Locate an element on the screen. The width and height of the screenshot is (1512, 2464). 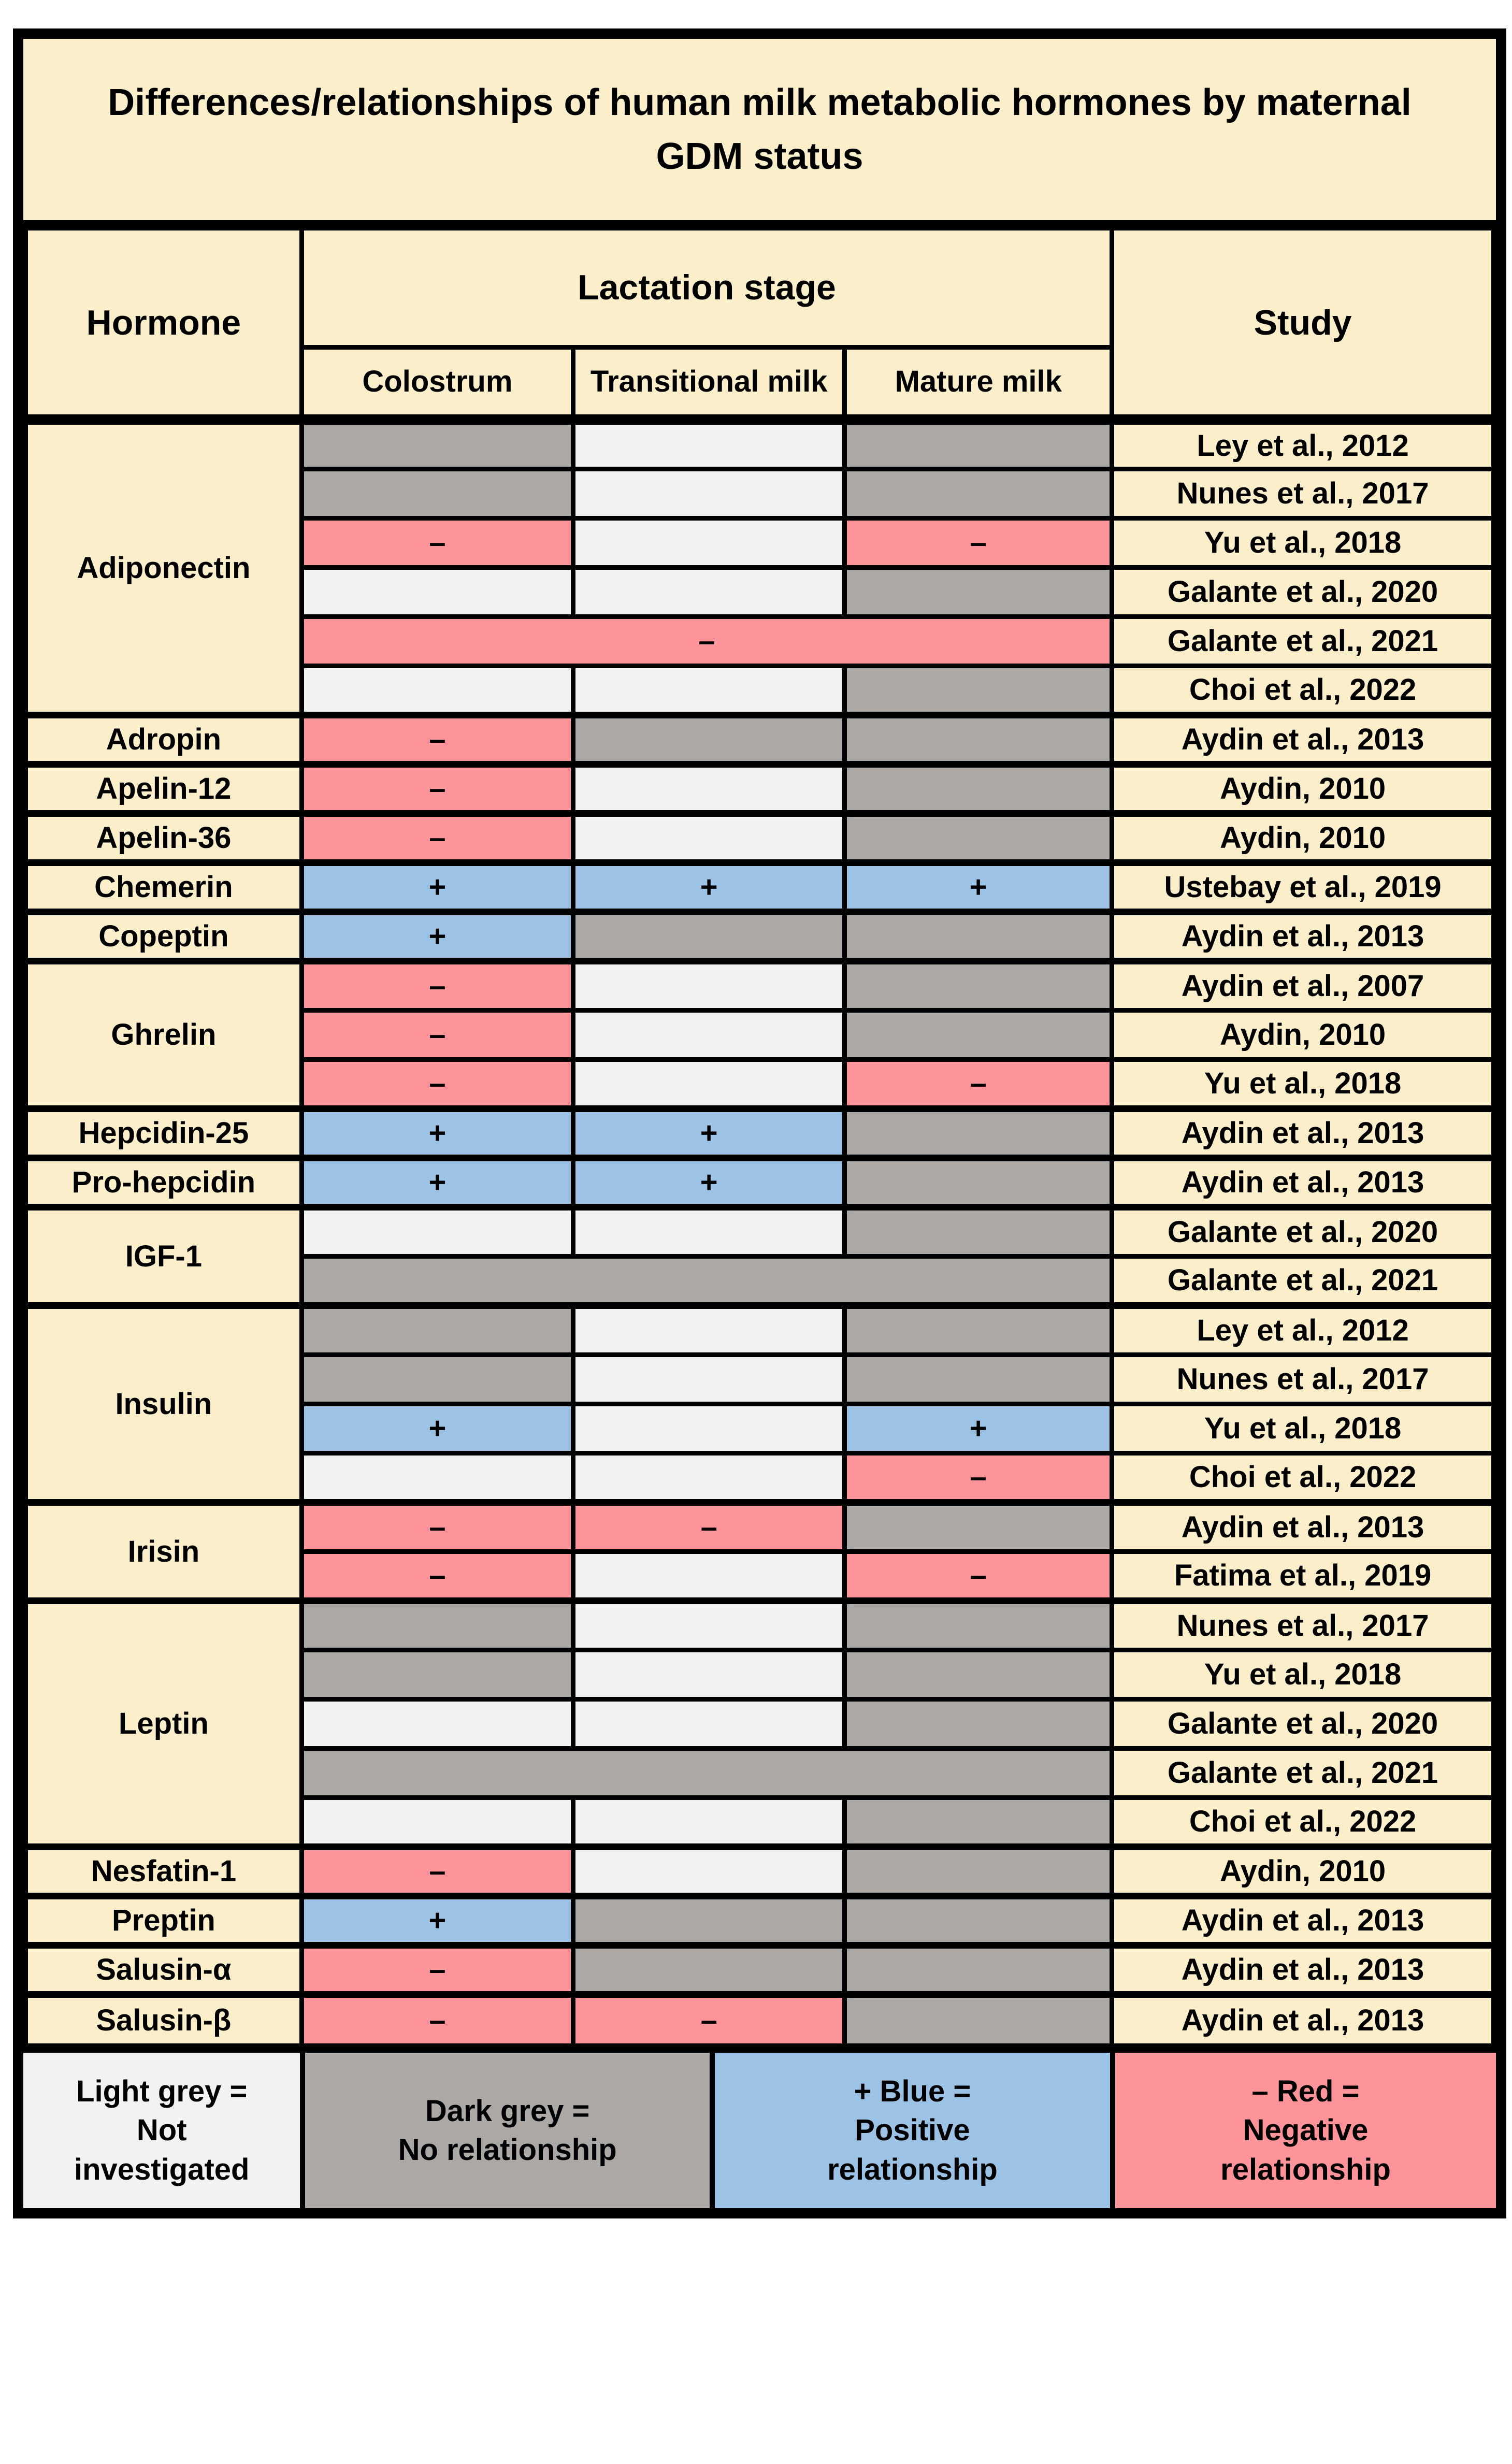
table-row: Hepcidin-25 + + Aydin et al., 2013 is located at coordinates (760, 1132).